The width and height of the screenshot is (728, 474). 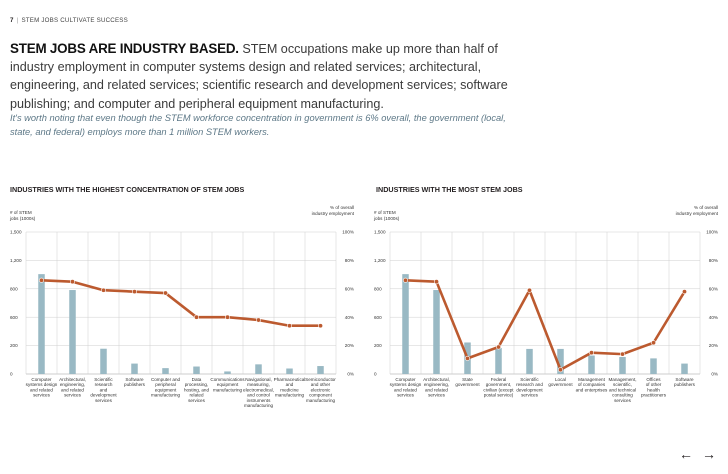 What do you see at coordinates (16, 232) in the screenshot?
I see `c1-left-tick-label: 1,500` at bounding box center [16, 232].